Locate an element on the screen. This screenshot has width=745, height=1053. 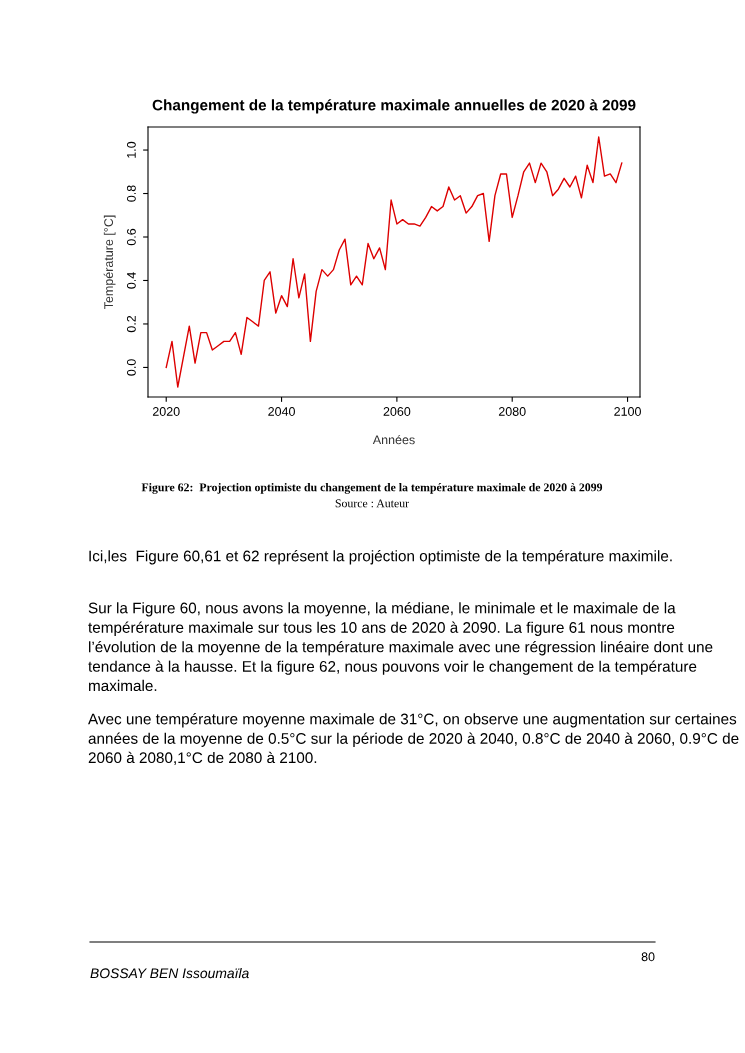
y-tick-label: 0.6 is located at coordinates (131, 237).